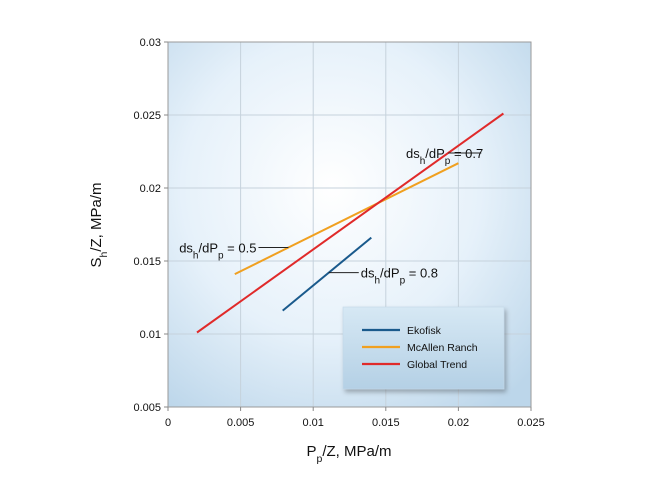  Describe the element at coordinates (327, 274) in the screenshot. I see `series-line-ekofisk` at that location.